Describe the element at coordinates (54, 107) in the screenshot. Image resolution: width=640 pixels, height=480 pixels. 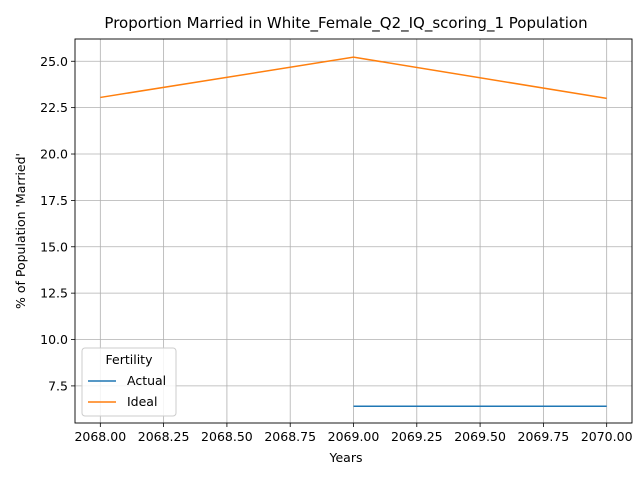
I see `y-tick-label: 22.5` at that location.